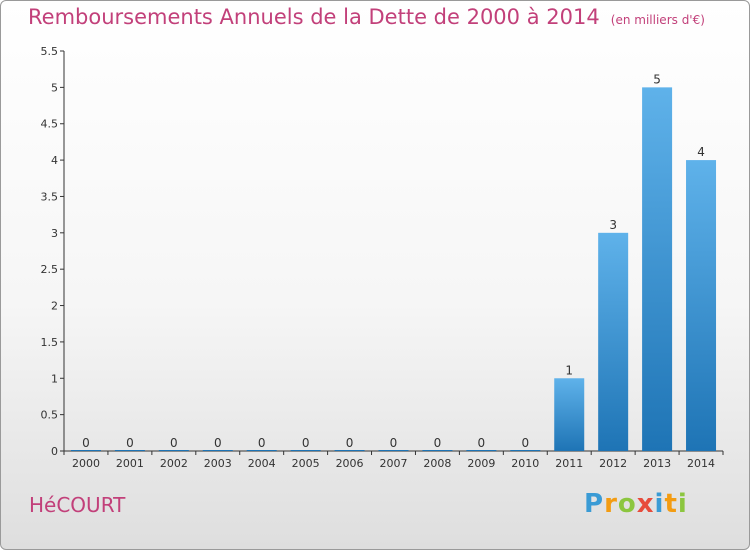 The image size is (750, 550). What do you see at coordinates (54, 378) in the screenshot?
I see `y-tick-label: 1` at bounding box center [54, 378].